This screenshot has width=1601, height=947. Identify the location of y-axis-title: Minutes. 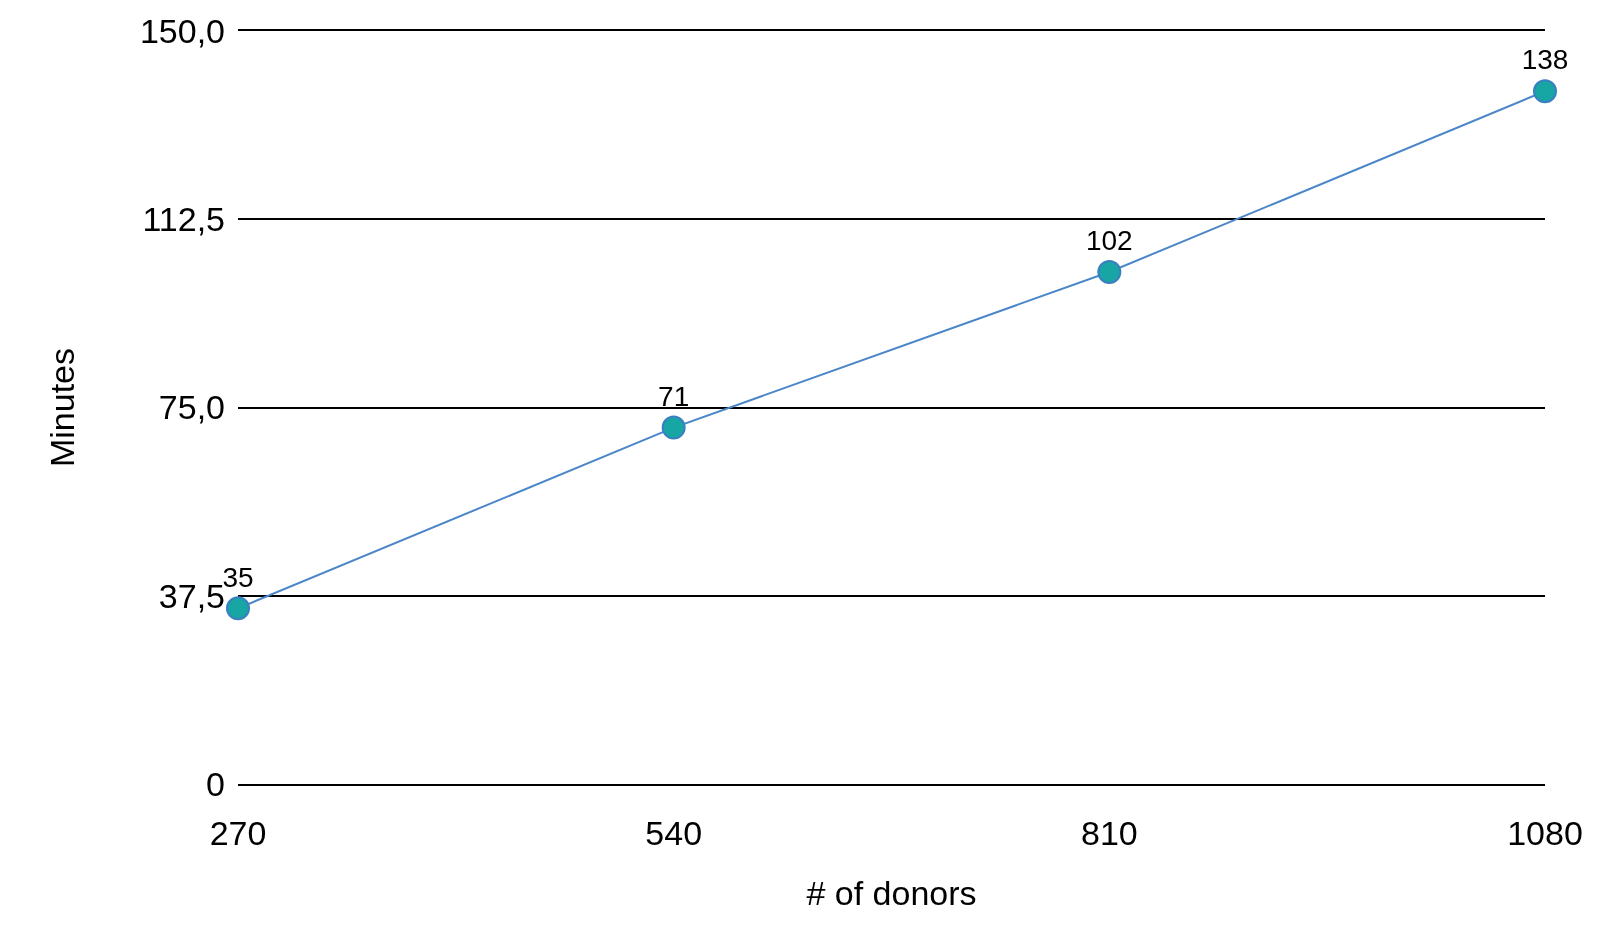
(61, 407).